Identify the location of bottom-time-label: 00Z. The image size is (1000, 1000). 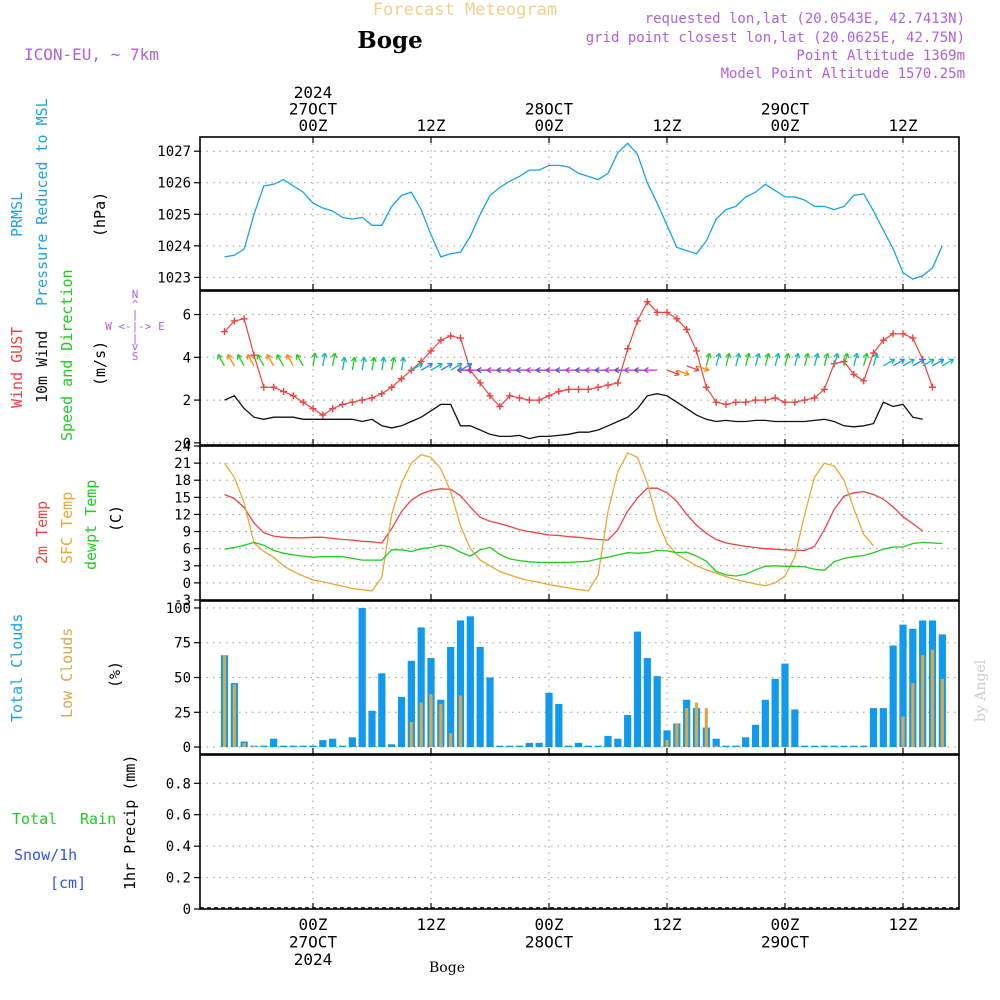
(313, 924).